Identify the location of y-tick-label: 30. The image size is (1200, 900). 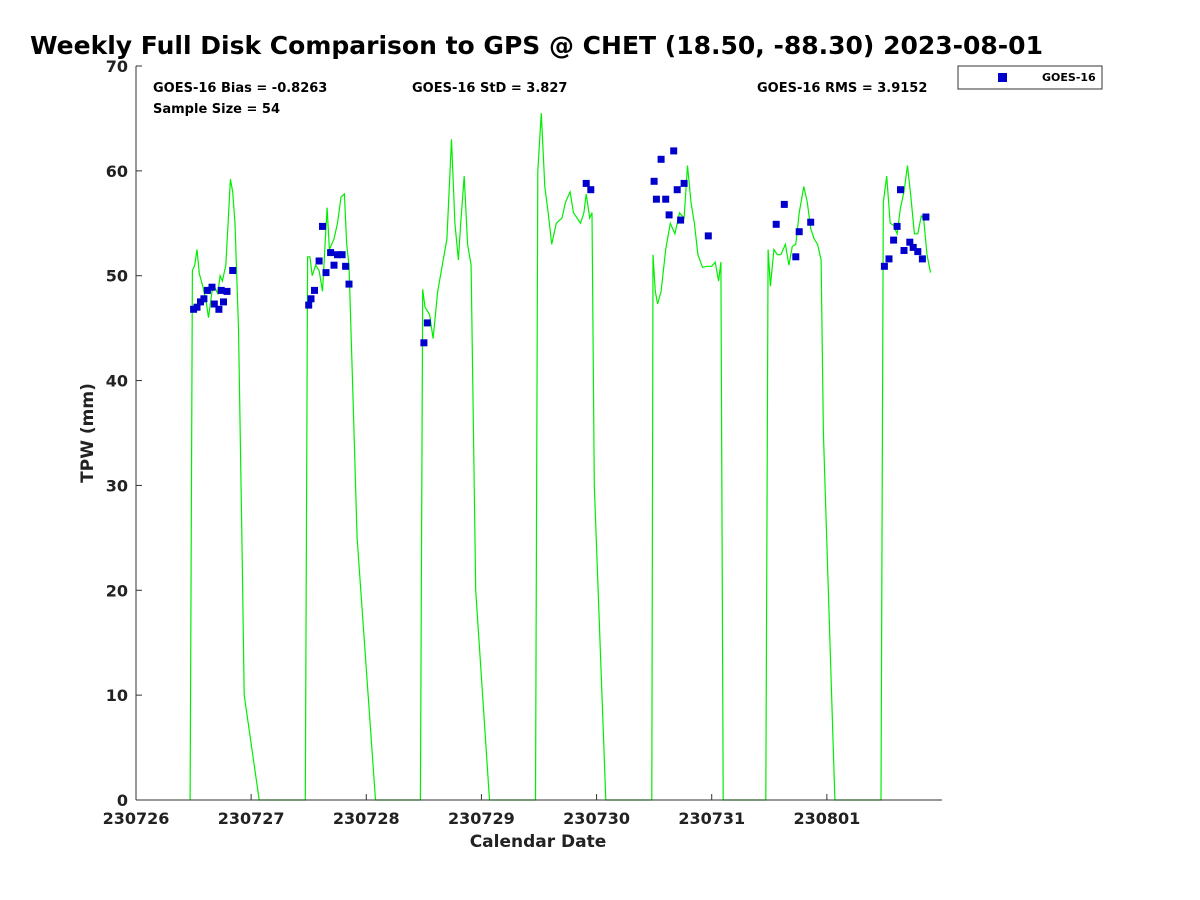
(117, 485).